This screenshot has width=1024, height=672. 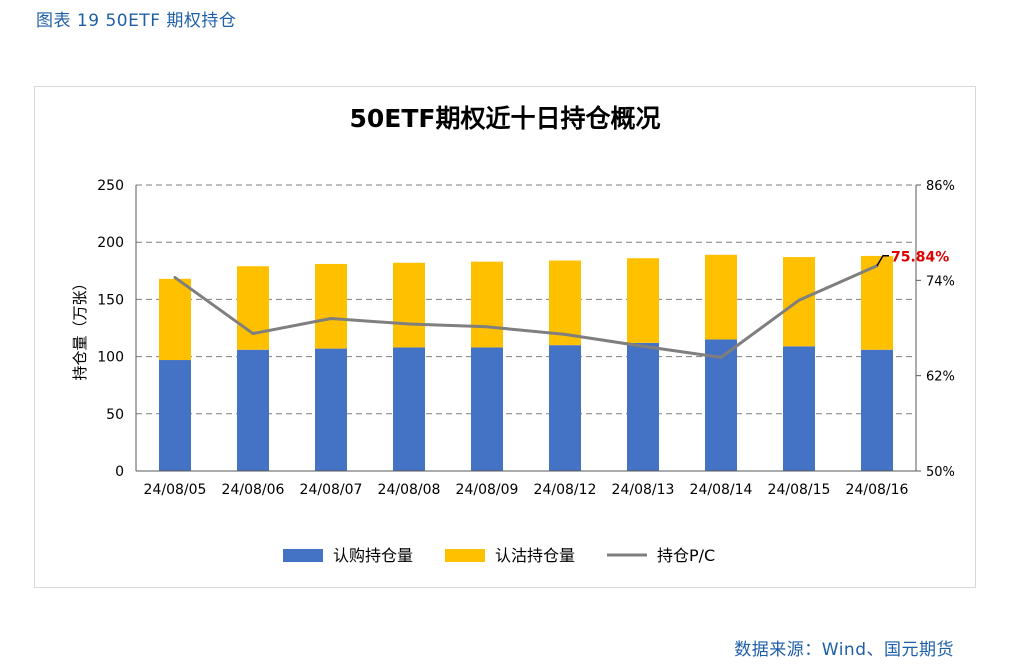 I want to click on y-tick-label: 100, so click(x=110, y=358).